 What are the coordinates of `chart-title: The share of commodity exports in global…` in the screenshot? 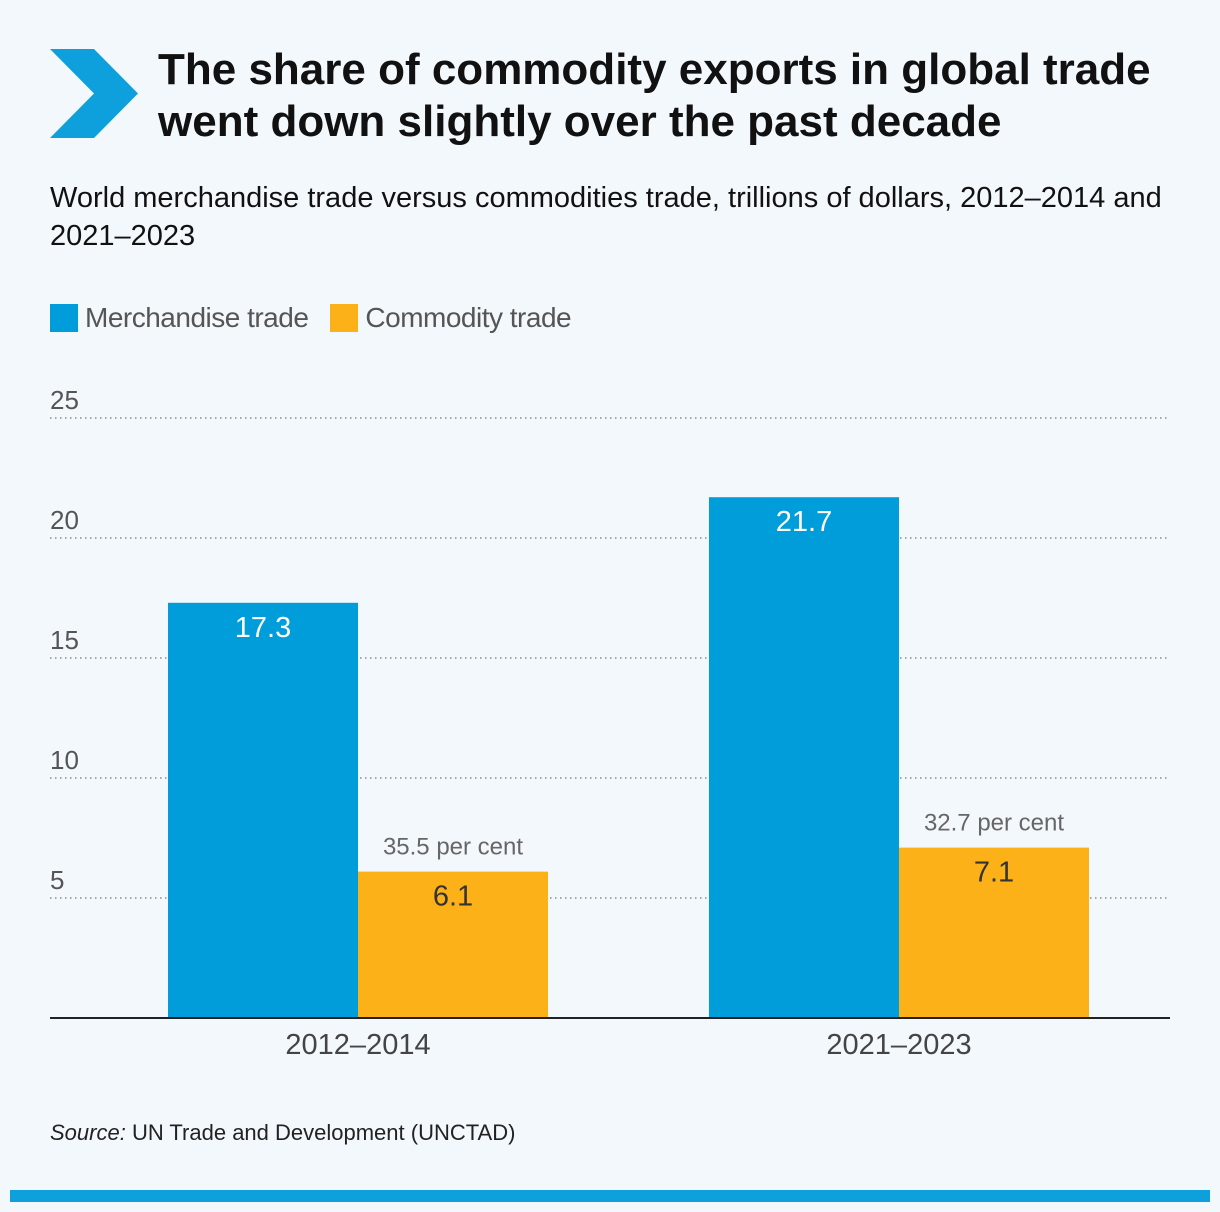 It's located at (654, 95).